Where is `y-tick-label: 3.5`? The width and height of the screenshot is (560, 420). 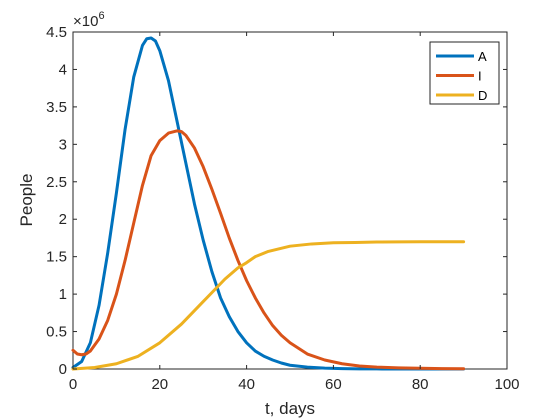 y-tick-label: 3.5 is located at coordinates (56, 107).